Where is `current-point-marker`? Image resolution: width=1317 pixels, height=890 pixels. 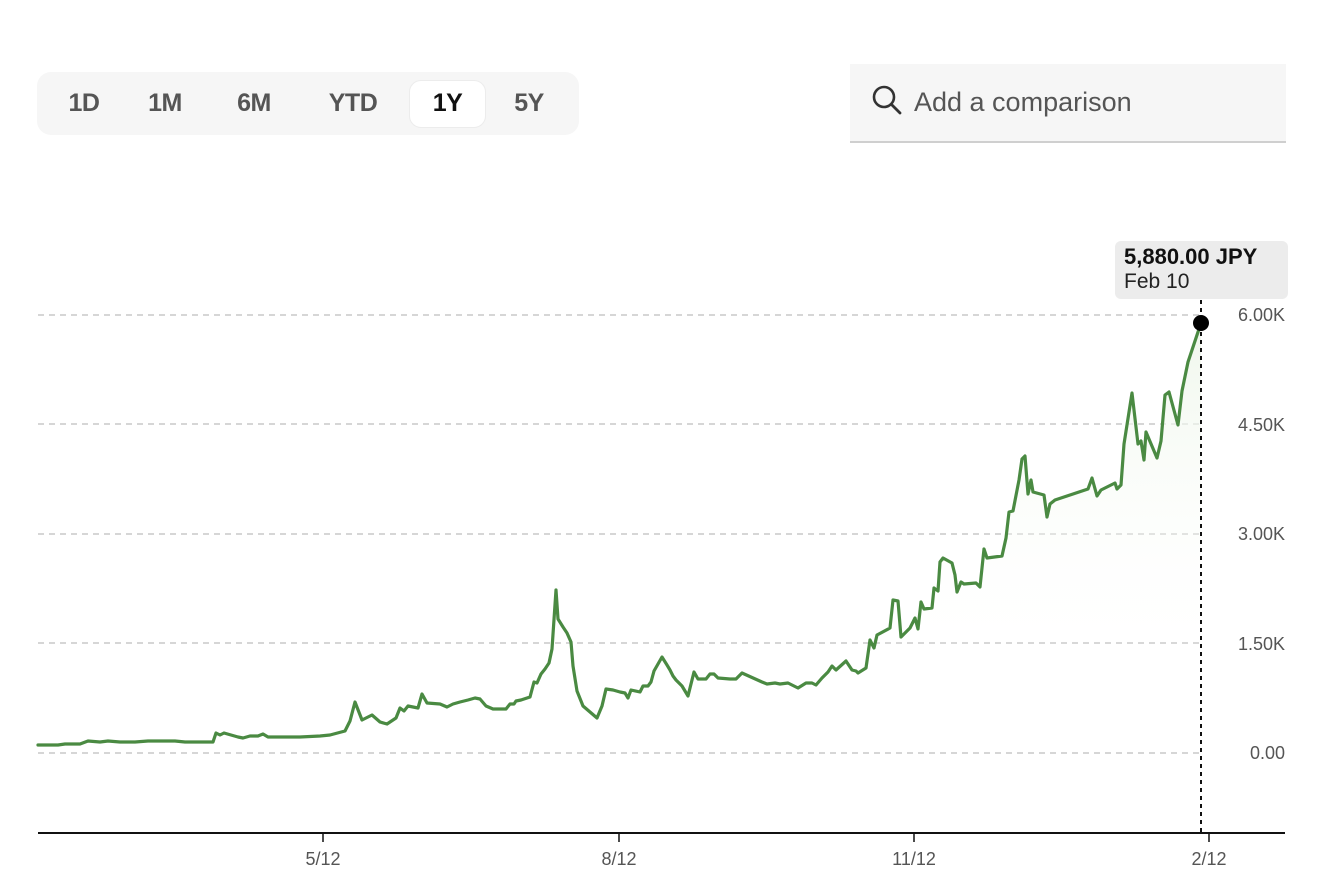 current-point-marker is located at coordinates (1201, 323).